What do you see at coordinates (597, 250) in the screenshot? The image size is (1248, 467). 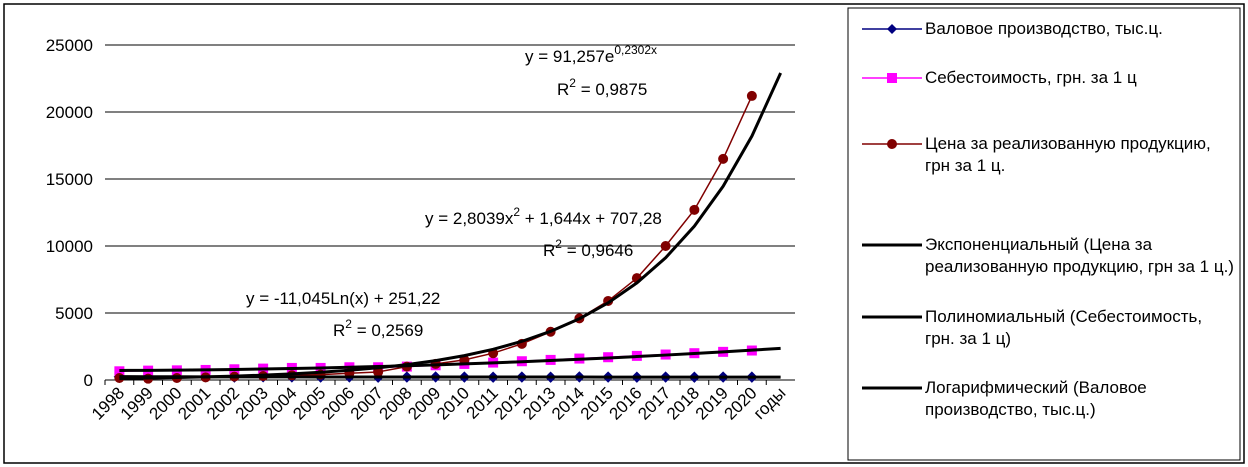 I see `equation-text: = 0,9646` at bounding box center [597, 250].